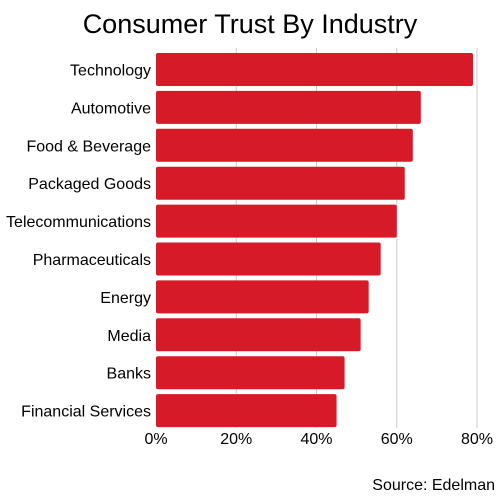 Image resolution: width=500 pixels, height=500 pixels. What do you see at coordinates (397, 439) in the screenshot?
I see `x-tick-label: 60%` at bounding box center [397, 439].